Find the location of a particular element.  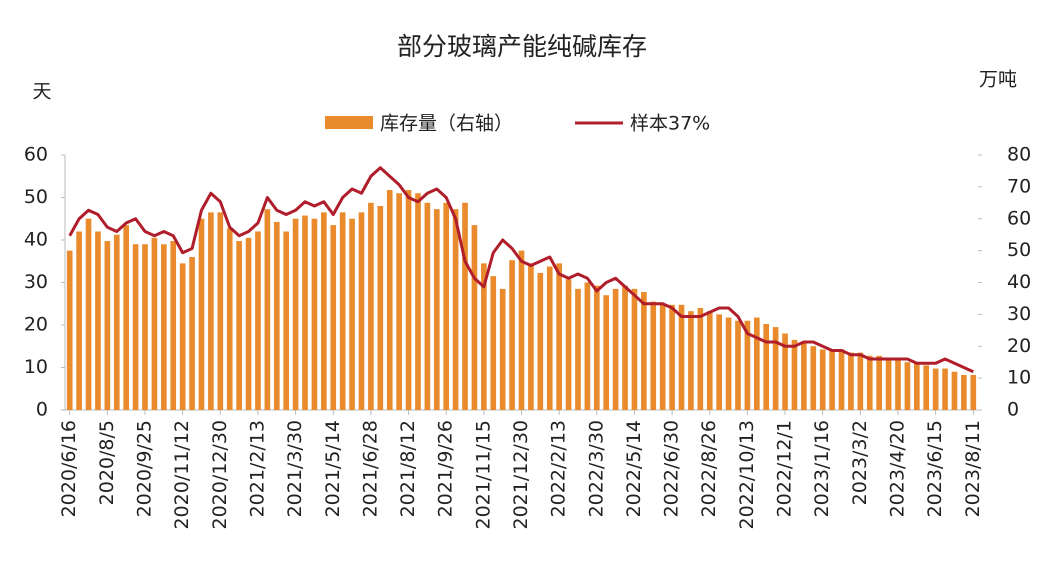

y2-tick-label: 0 is located at coordinates (1013, 410).